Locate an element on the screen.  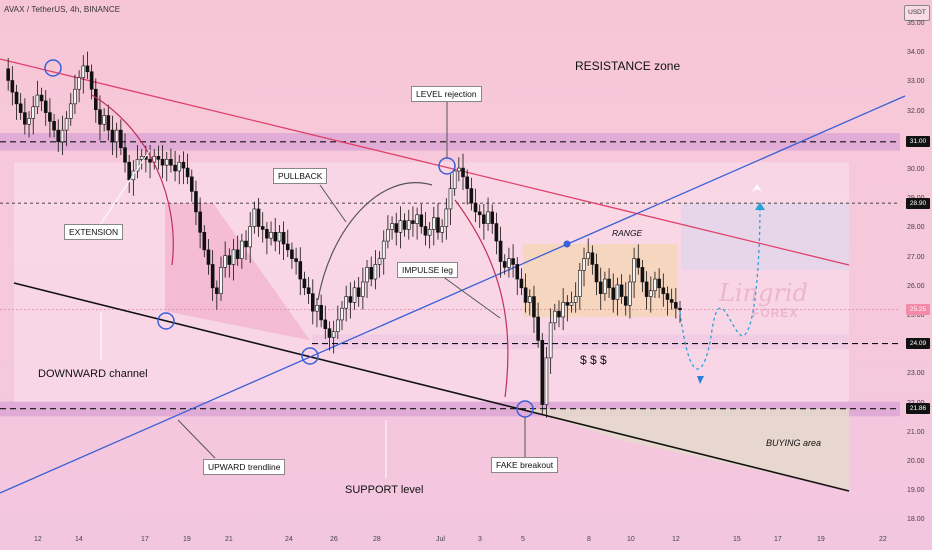
x-tick-label: 8 is located at coordinates (589, 539).